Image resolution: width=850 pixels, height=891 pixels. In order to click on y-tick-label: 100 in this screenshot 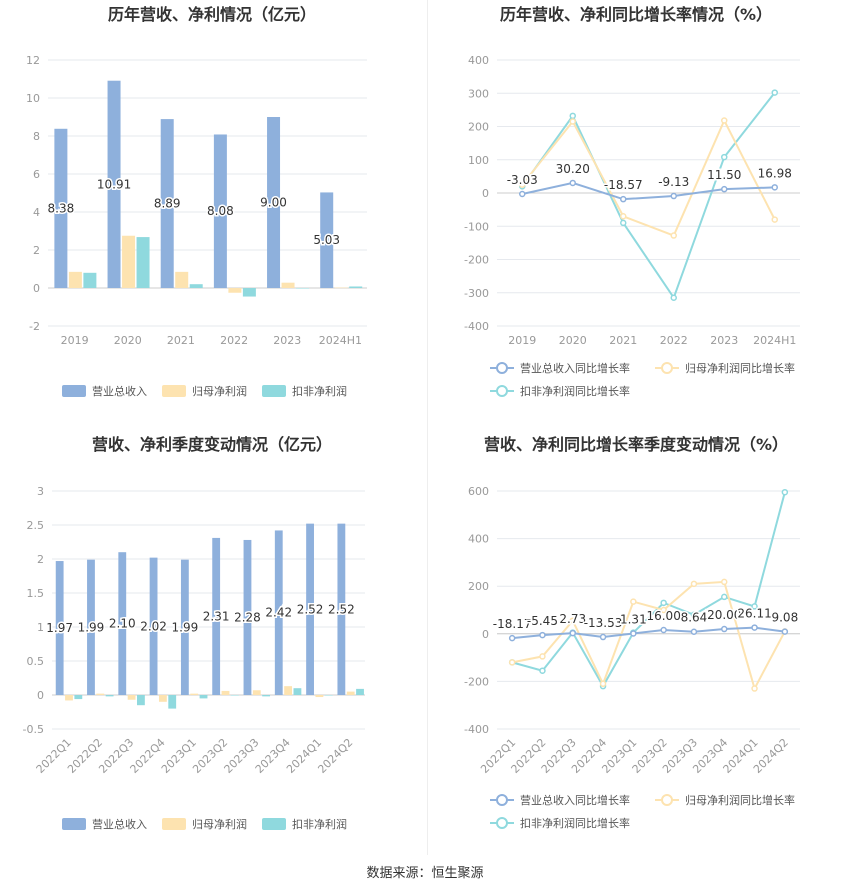, I will do `click(478, 160)`.